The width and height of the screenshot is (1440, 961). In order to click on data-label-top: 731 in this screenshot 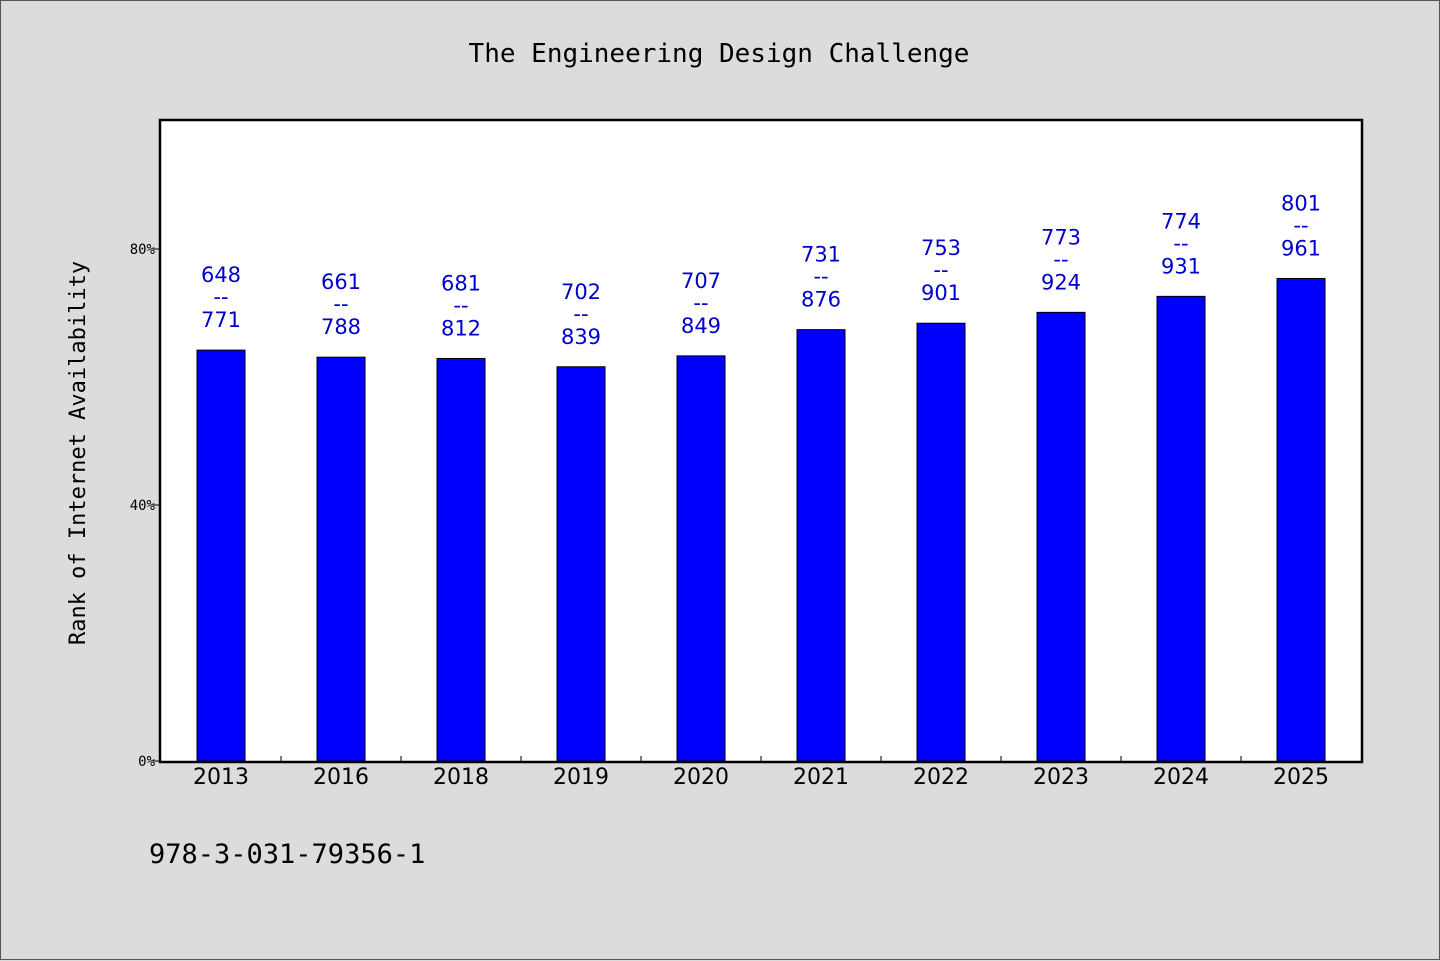, I will do `click(821, 255)`.